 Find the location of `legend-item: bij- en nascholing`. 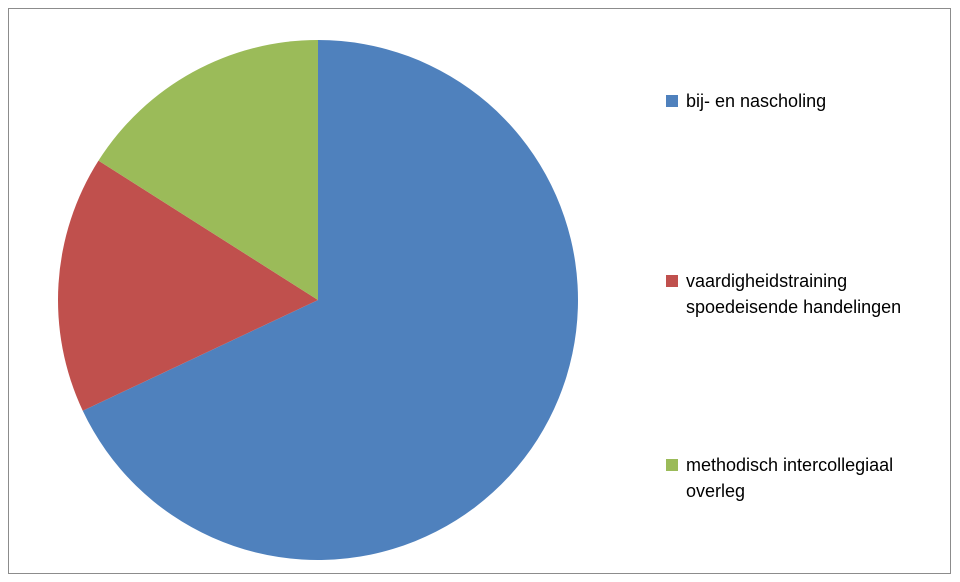

legend-item: bij- en nascholing is located at coordinates (796, 101).